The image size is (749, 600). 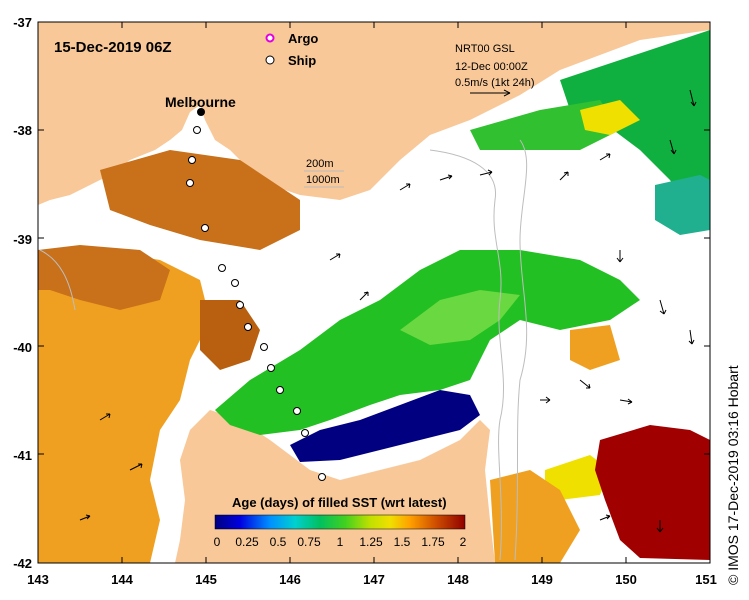 I want to click on ship-icon, so click(x=270, y=60).